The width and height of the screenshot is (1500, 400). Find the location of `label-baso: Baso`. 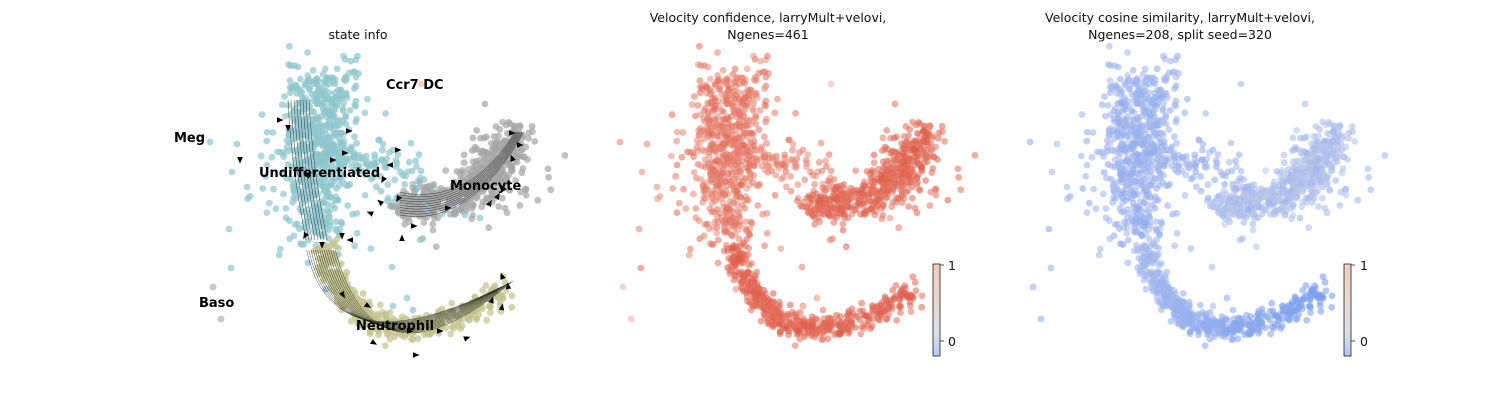

label-baso: Baso is located at coordinates (216, 303).